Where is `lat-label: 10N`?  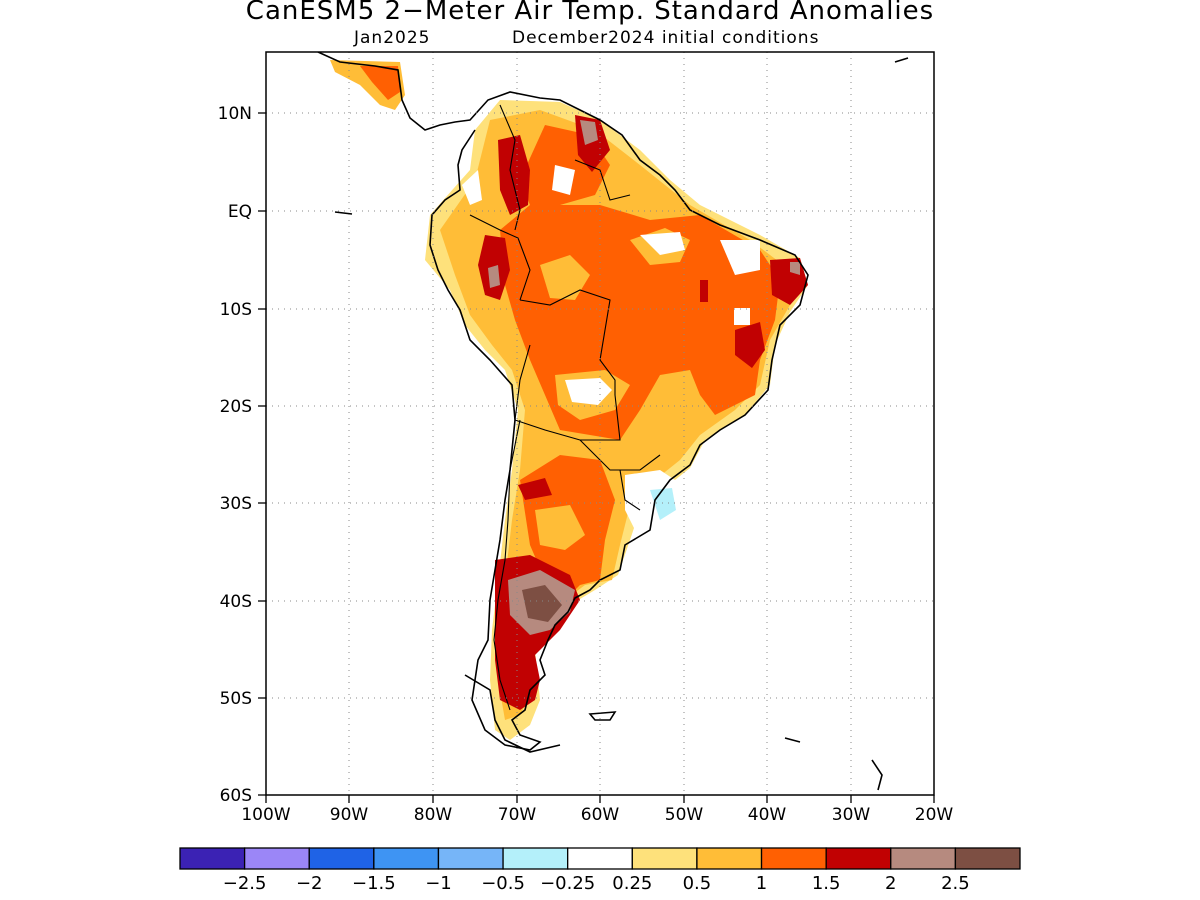 lat-label: 10N is located at coordinates (235, 114).